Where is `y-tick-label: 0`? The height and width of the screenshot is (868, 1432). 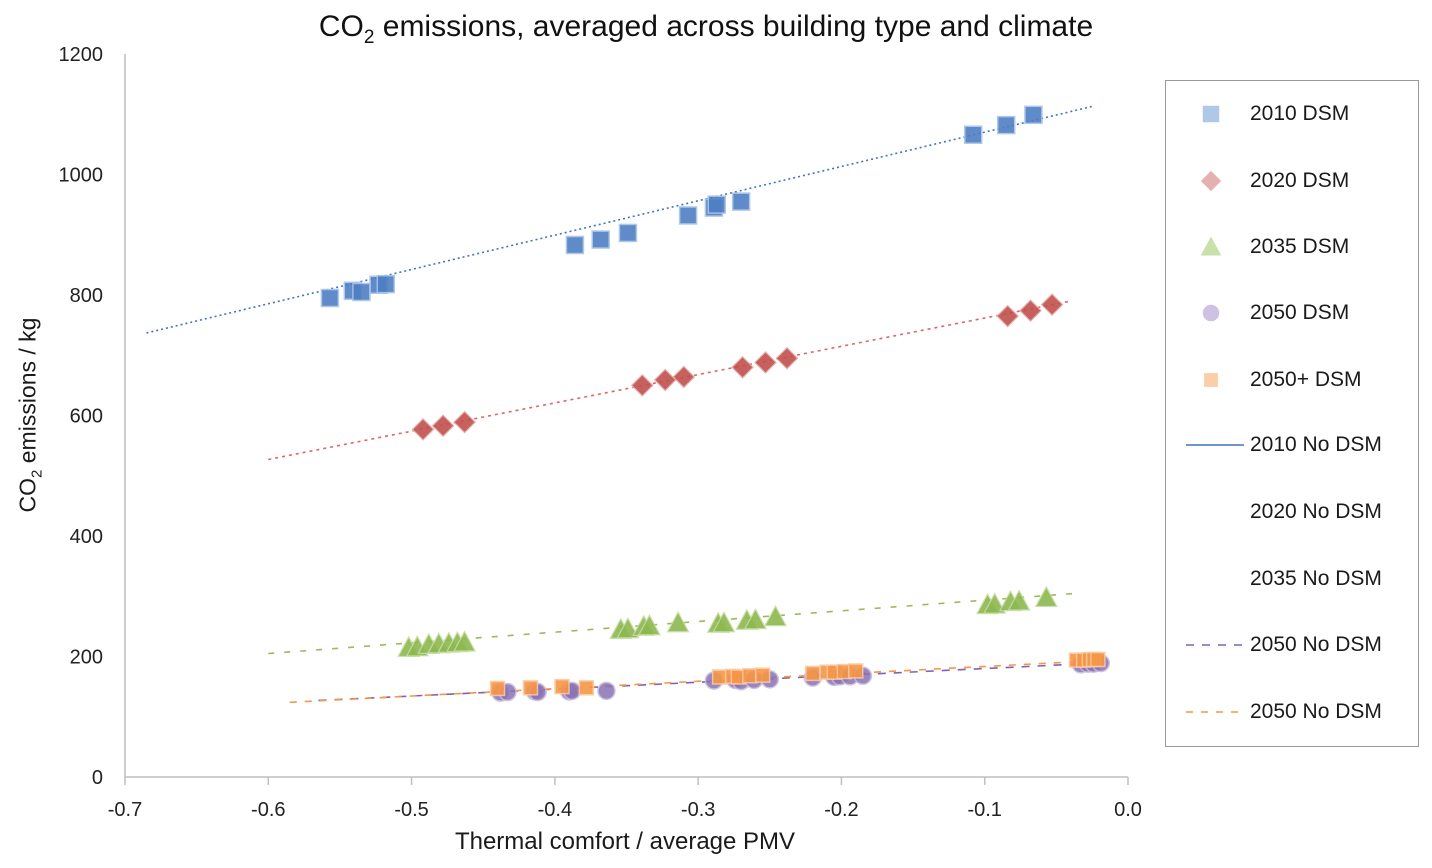 y-tick-label: 0 is located at coordinates (97, 778).